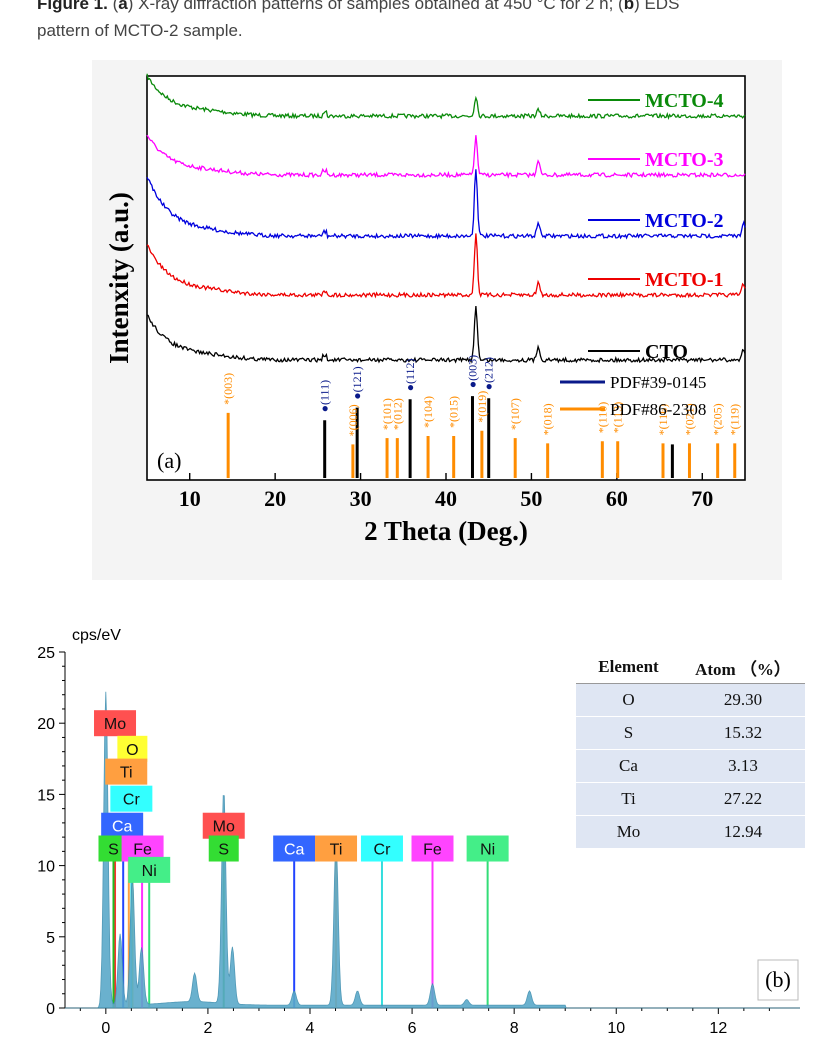 The width and height of the screenshot is (827, 1043). What do you see at coordinates (446, 266) in the screenshot?
I see `series-mcto-1-line` at bounding box center [446, 266].